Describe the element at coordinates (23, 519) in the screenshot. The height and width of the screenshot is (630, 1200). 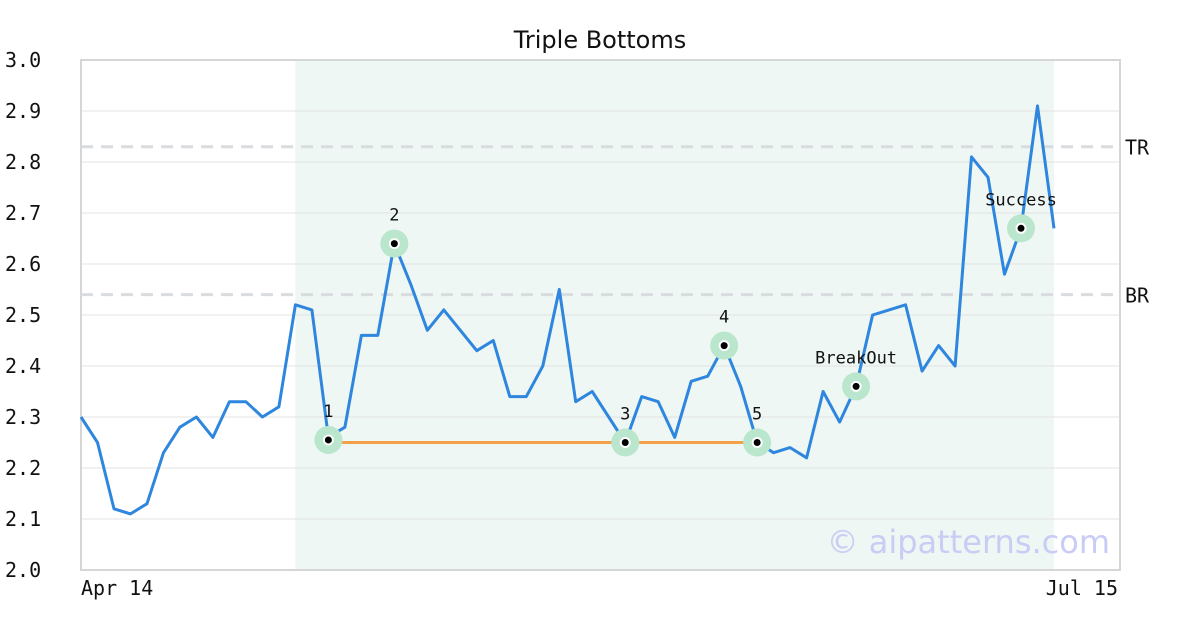
I see `y-tick-label: 2.1` at that location.